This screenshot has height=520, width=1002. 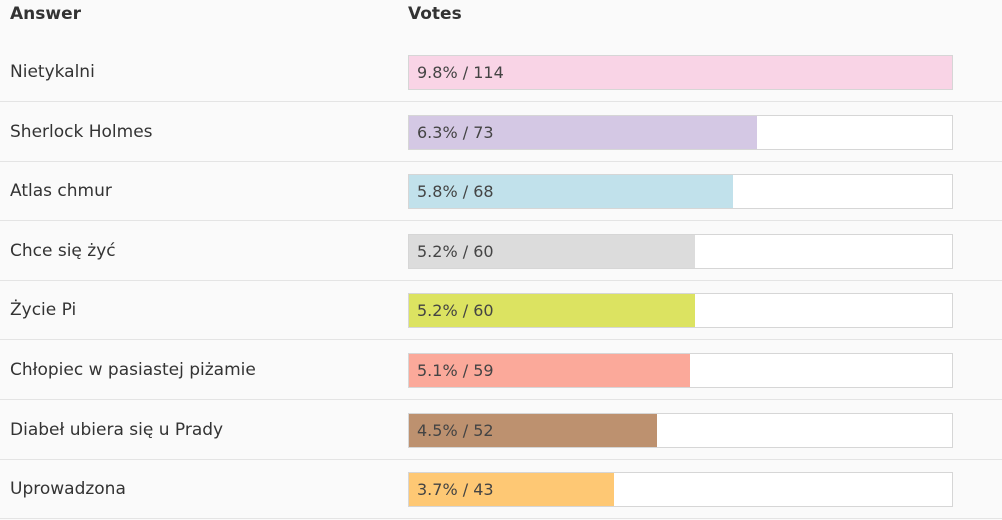 I want to click on table-row: Uprowadzona 3.7% / 43, so click(x=501, y=490).